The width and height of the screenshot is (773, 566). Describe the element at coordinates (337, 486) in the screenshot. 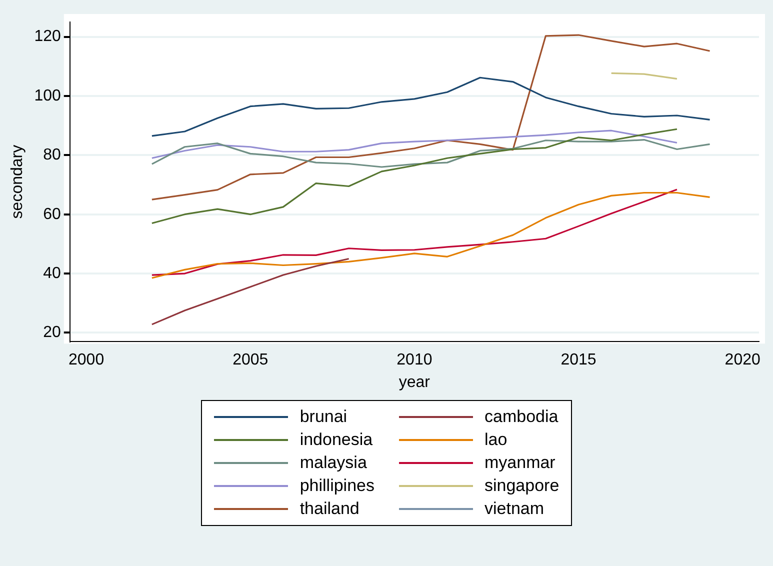

I see `legend-label: phillipines` at that location.